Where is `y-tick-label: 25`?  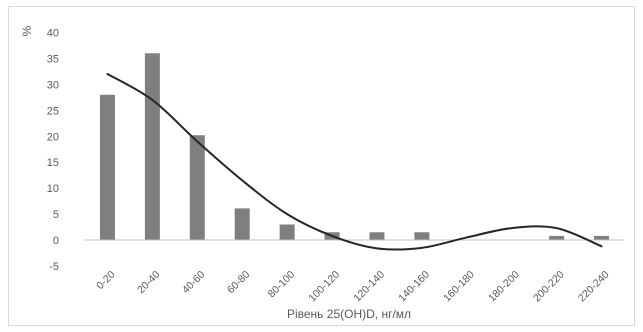
y-tick-label: 25 is located at coordinates (53, 111).